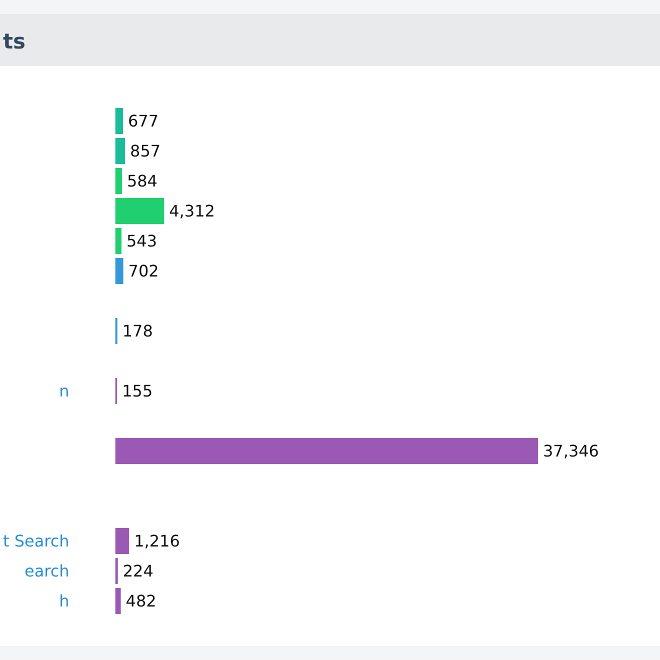 The height and width of the screenshot is (660, 660). What do you see at coordinates (143, 121) in the screenshot?
I see `data-label: 677` at bounding box center [143, 121].